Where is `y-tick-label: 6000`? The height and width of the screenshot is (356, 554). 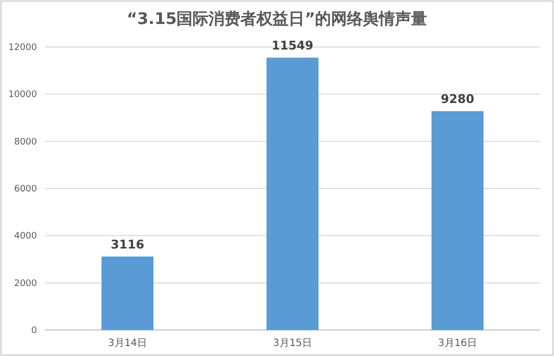
y-tick-label: 6000 is located at coordinates (26, 189).